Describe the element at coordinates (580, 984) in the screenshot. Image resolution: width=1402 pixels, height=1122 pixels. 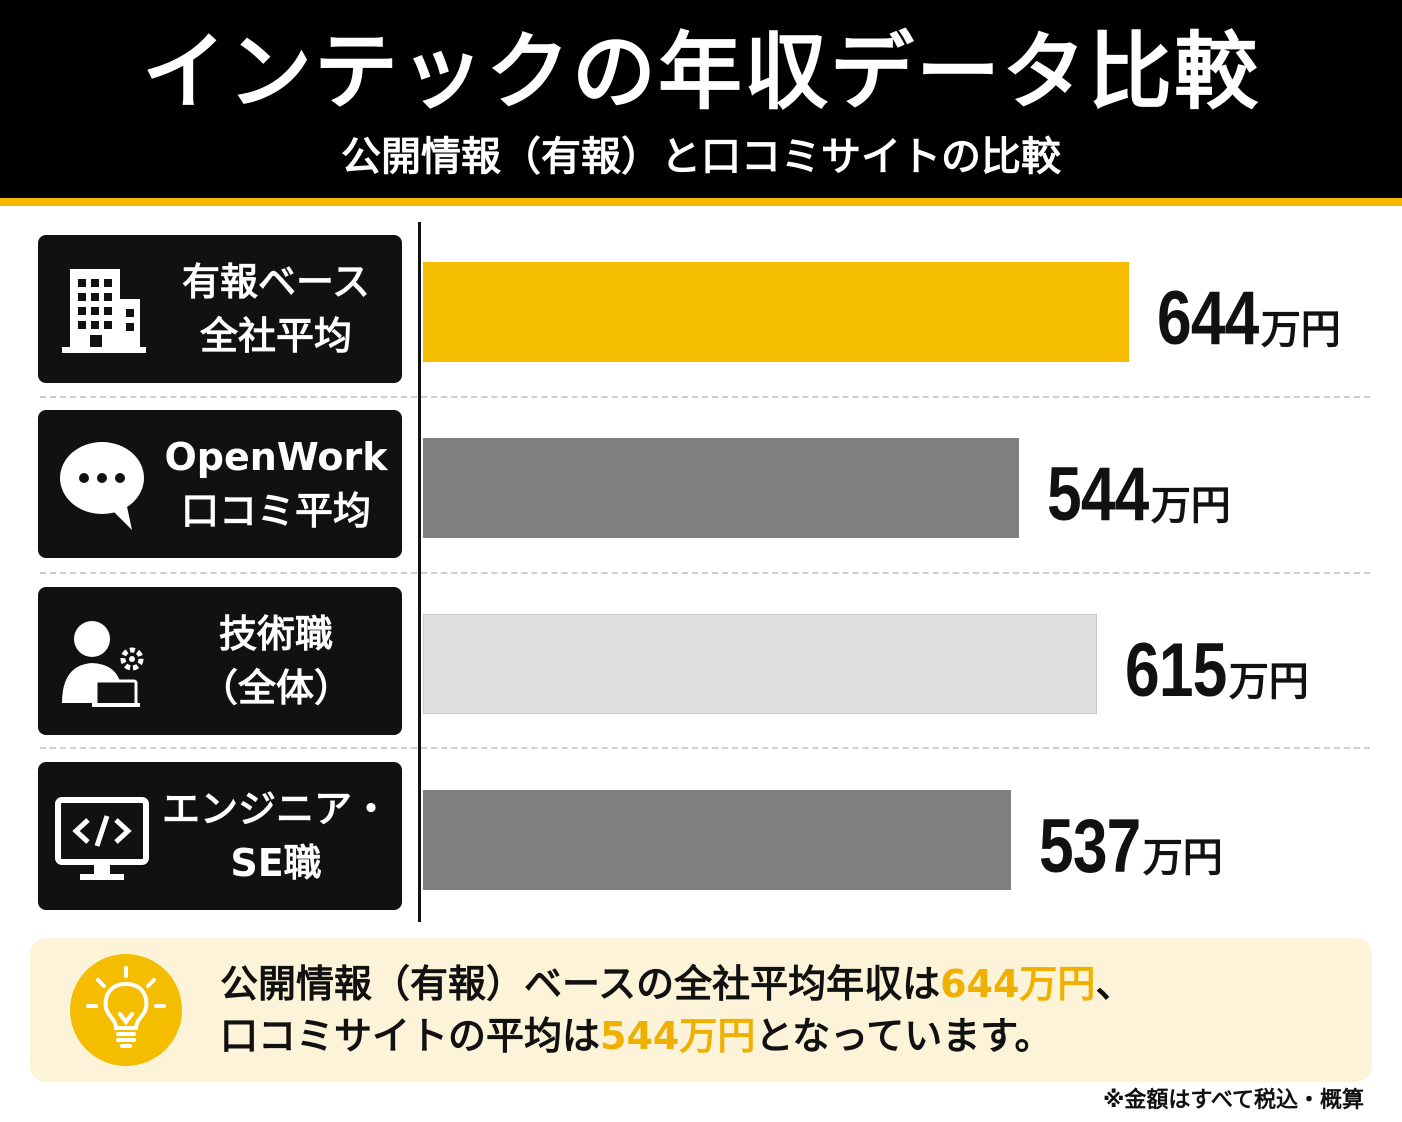
I see `summary-text-segment: 公開情報（有報）ベースの全社平均年収は` at that location.